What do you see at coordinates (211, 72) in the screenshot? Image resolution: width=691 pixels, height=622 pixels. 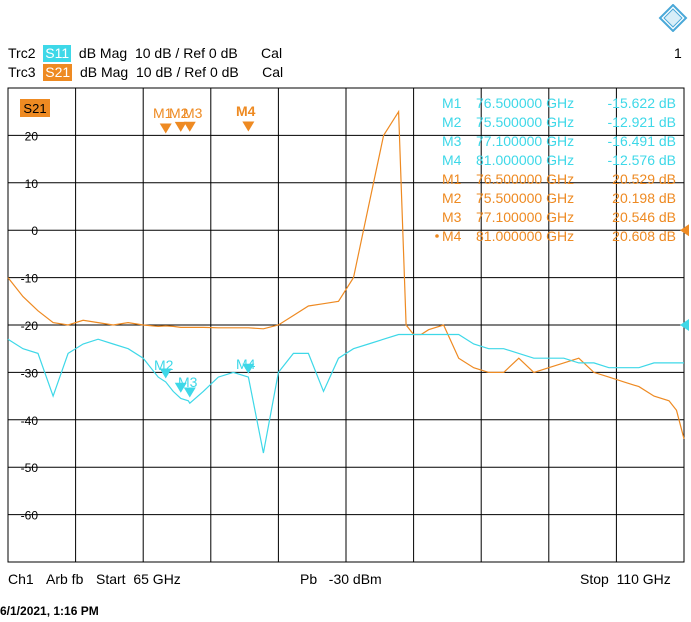 I see `trace3-ref: Ref 0 dB` at bounding box center [211, 72].